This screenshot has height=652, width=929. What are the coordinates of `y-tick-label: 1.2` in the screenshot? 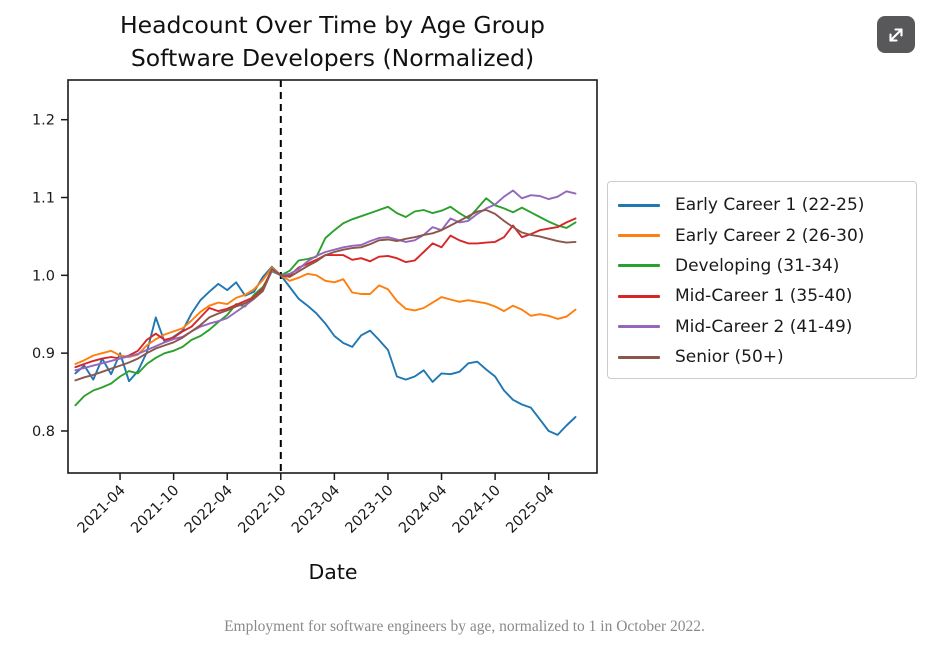 It's located at (43, 121).